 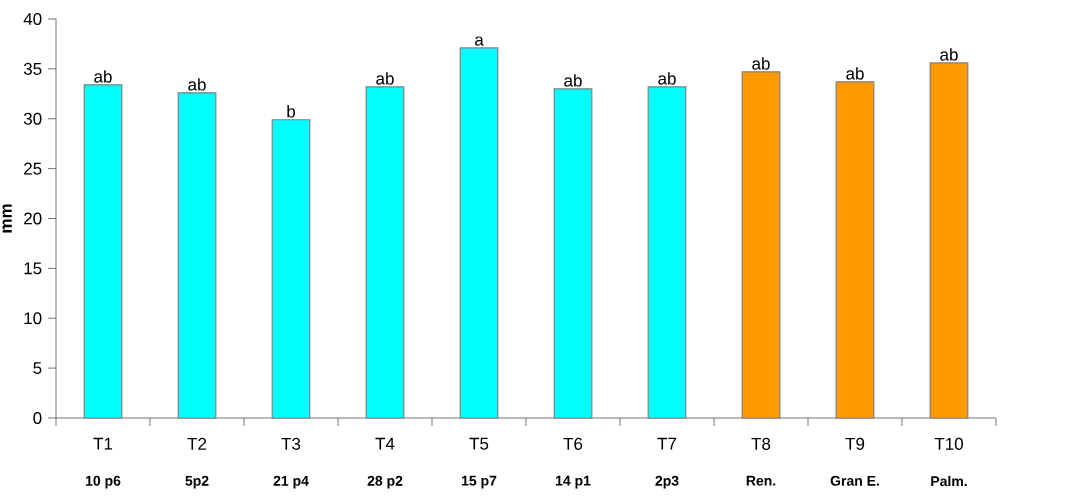 I want to click on text: Palm., so click(x=949, y=481).